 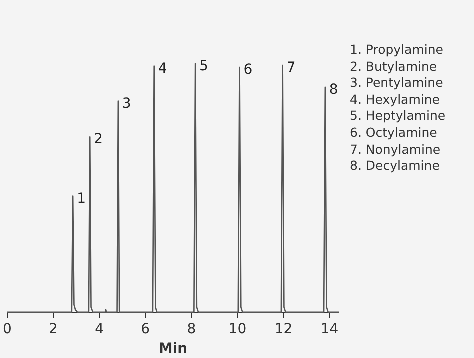 I want to click on annotation: 7, so click(x=291, y=68).